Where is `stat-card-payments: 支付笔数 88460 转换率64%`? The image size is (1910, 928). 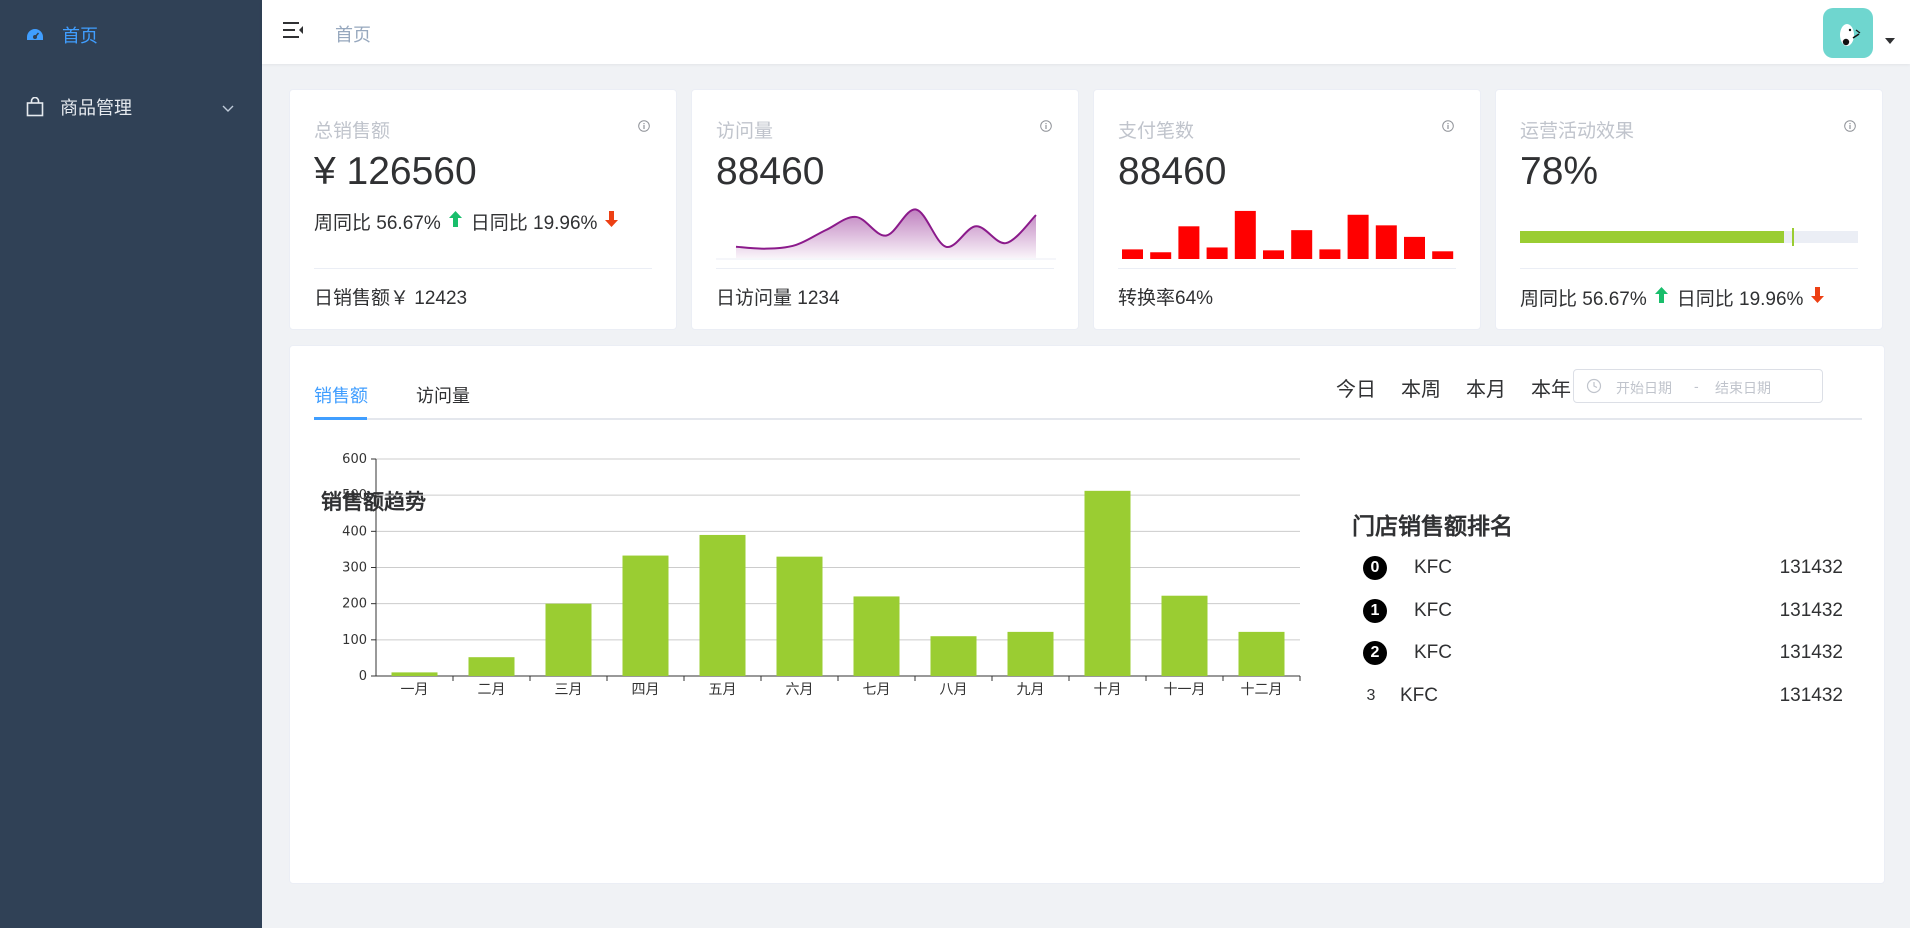
stat-card-payments: 支付笔数 88460 转换率64% is located at coordinates (1287, 209).